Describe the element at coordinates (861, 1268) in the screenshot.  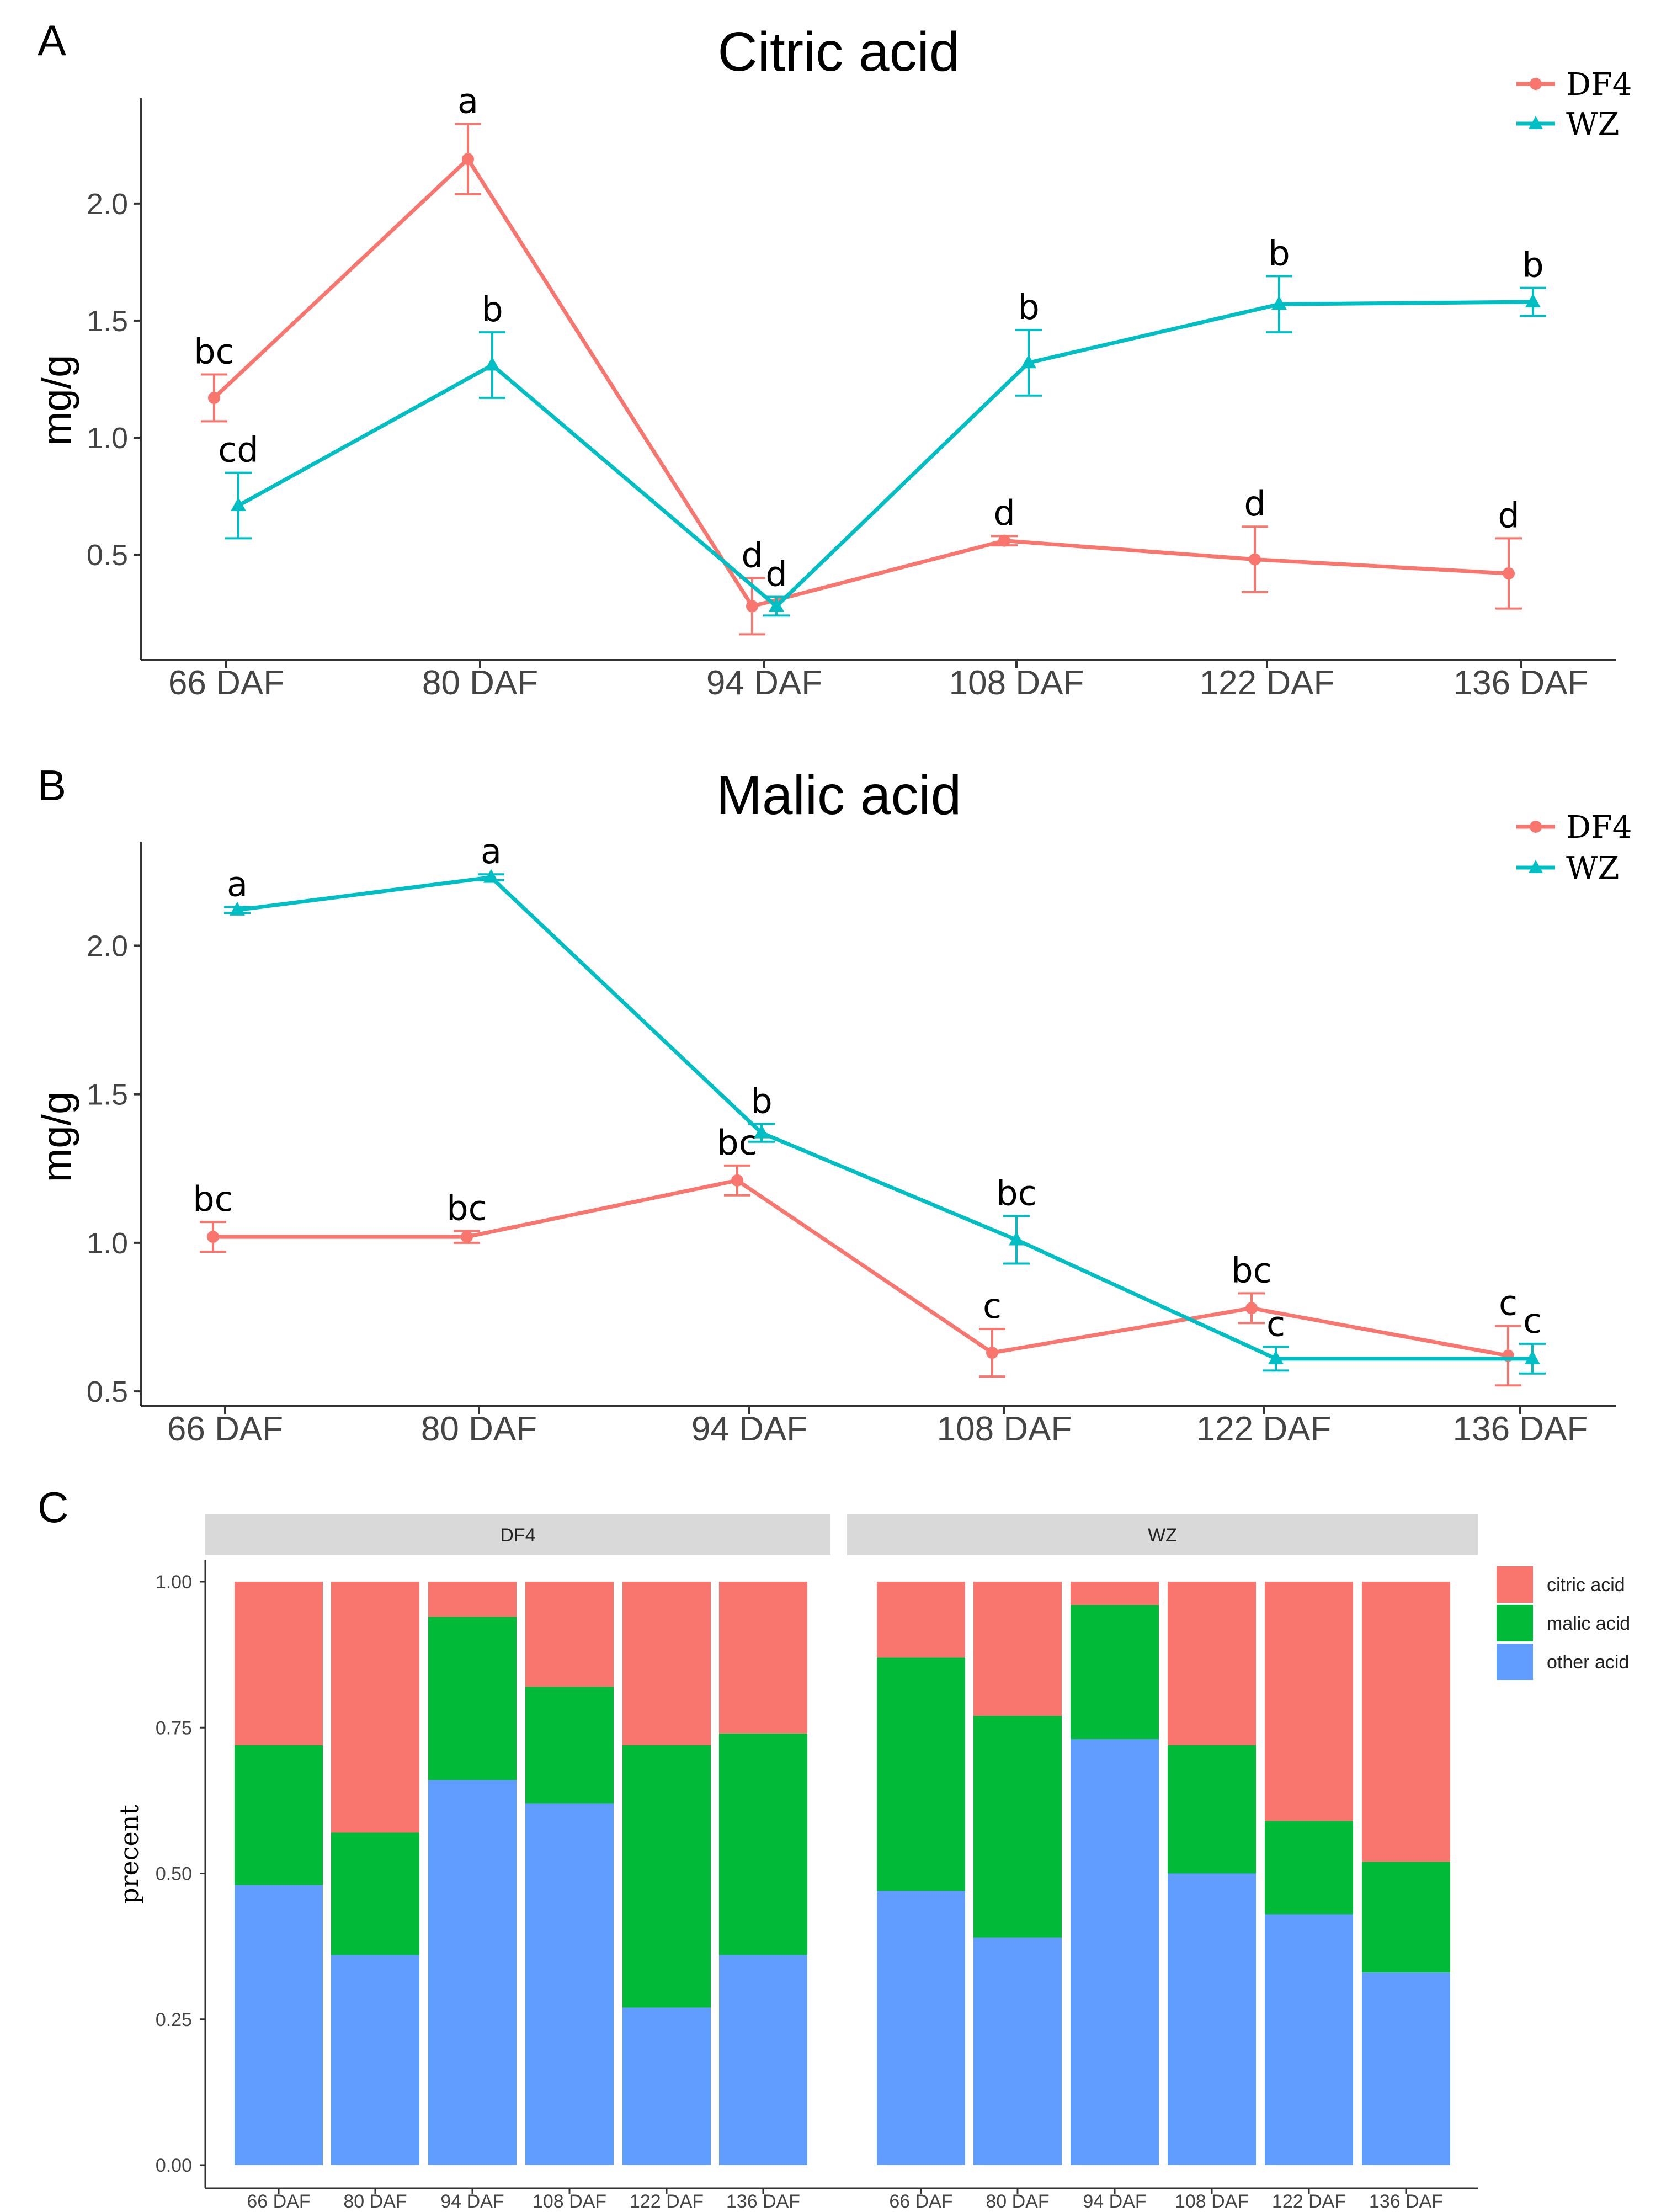
I see `panel-b-df4-line` at that location.